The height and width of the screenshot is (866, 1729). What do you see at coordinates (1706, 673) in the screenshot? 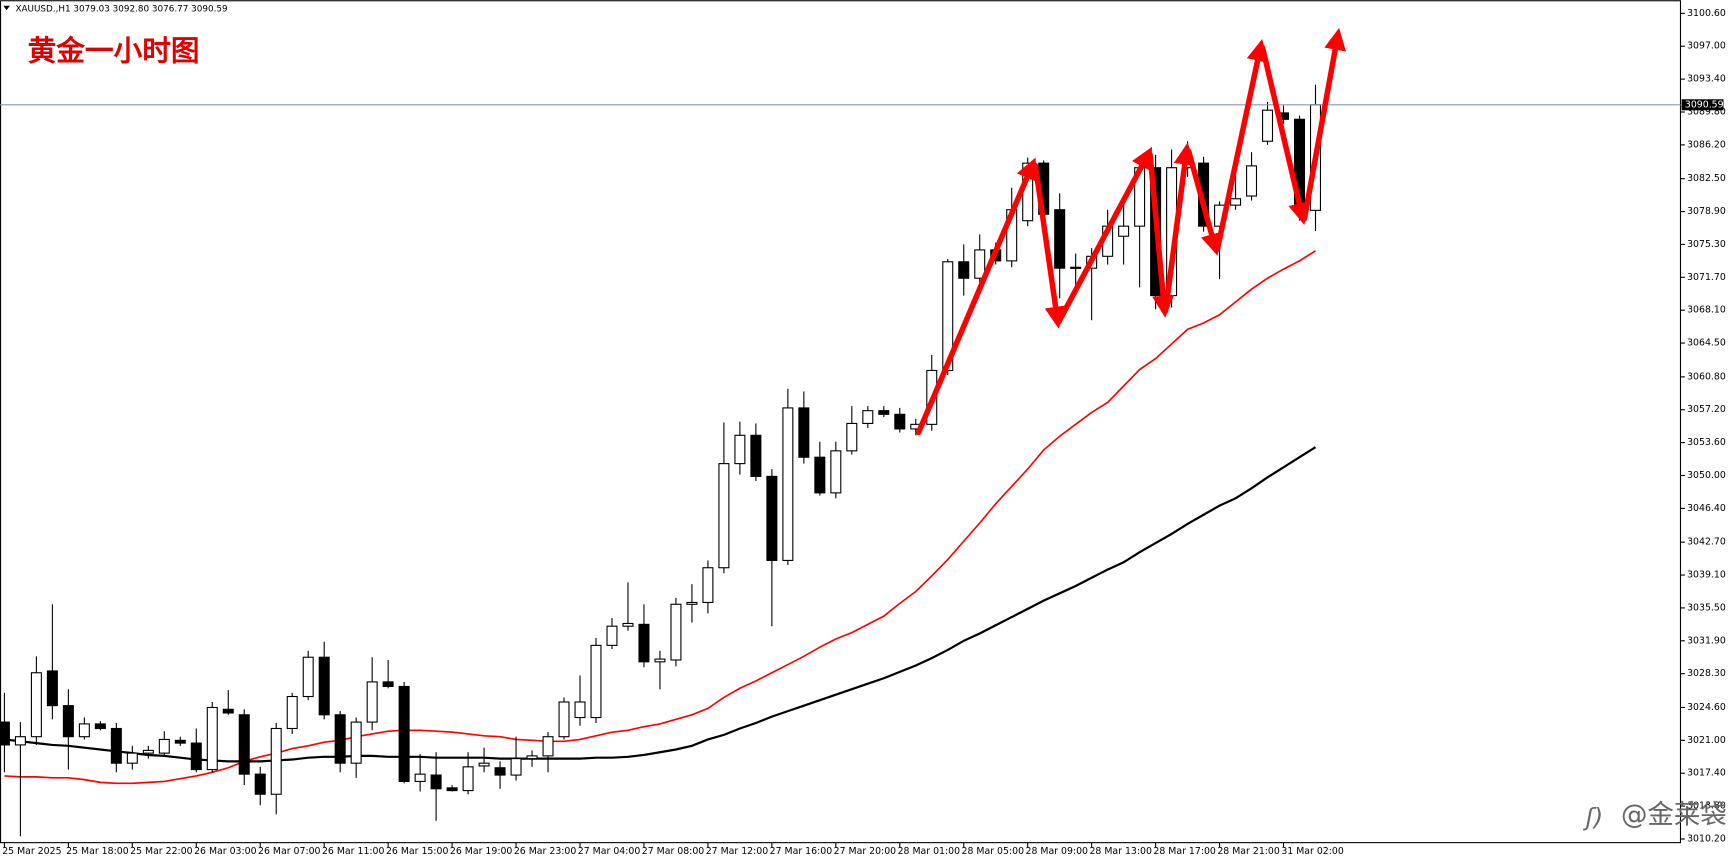
I see `y-tick-label: 3028.30` at bounding box center [1706, 673].